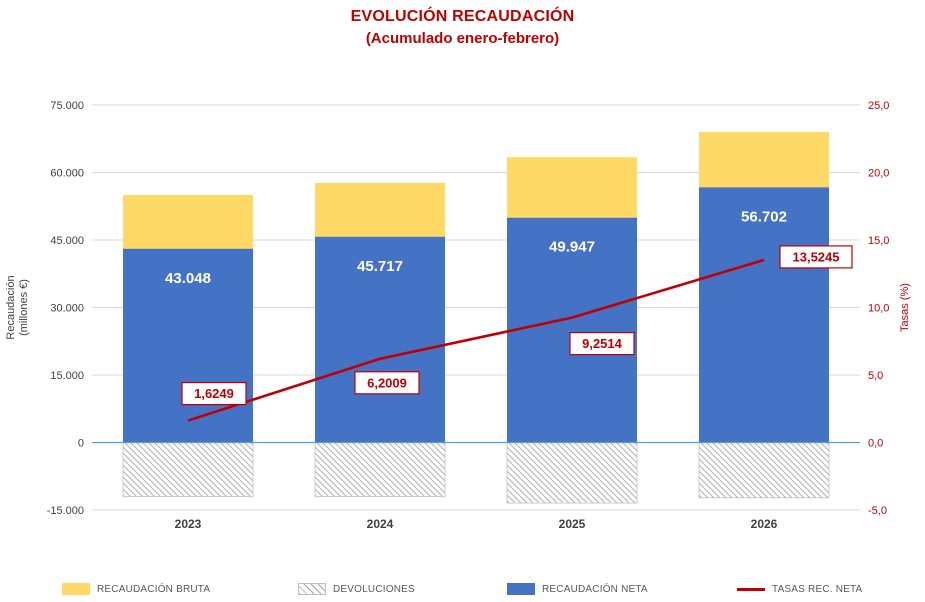  What do you see at coordinates (374, 589) in the screenshot?
I see `legend-label: DEVOLUCIONES` at bounding box center [374, 589].